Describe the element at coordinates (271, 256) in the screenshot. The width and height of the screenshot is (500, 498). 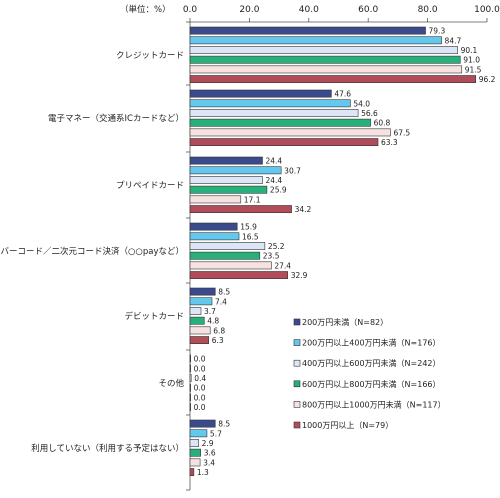
I see `data-label: 23.5` at that location.